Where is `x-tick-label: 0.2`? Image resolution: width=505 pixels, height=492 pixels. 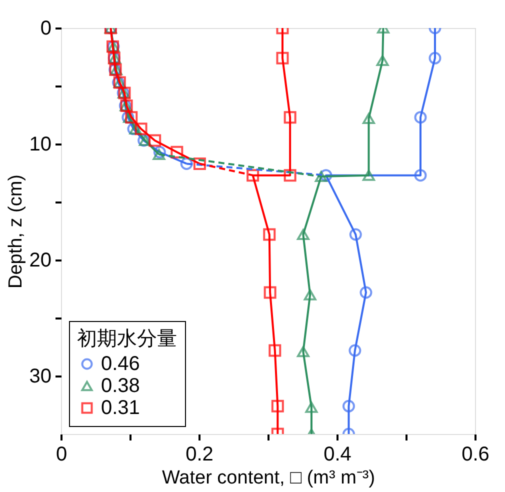
x-tick-label: 0.2 is located at coordinates (200, 455).